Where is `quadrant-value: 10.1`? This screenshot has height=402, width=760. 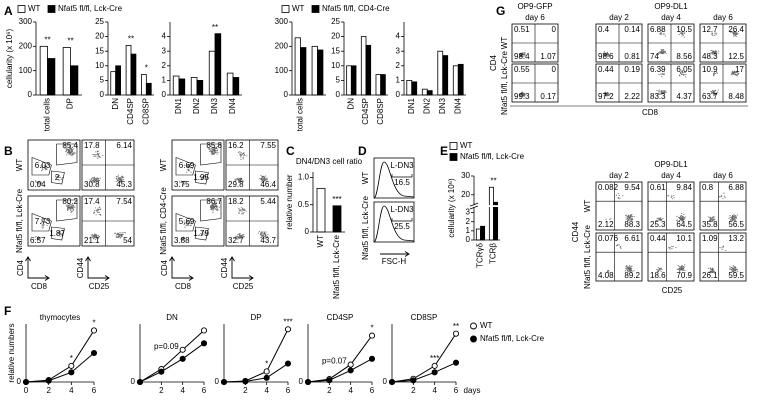
quadrant-value: 10.1 is located at coordinates (684, 238).